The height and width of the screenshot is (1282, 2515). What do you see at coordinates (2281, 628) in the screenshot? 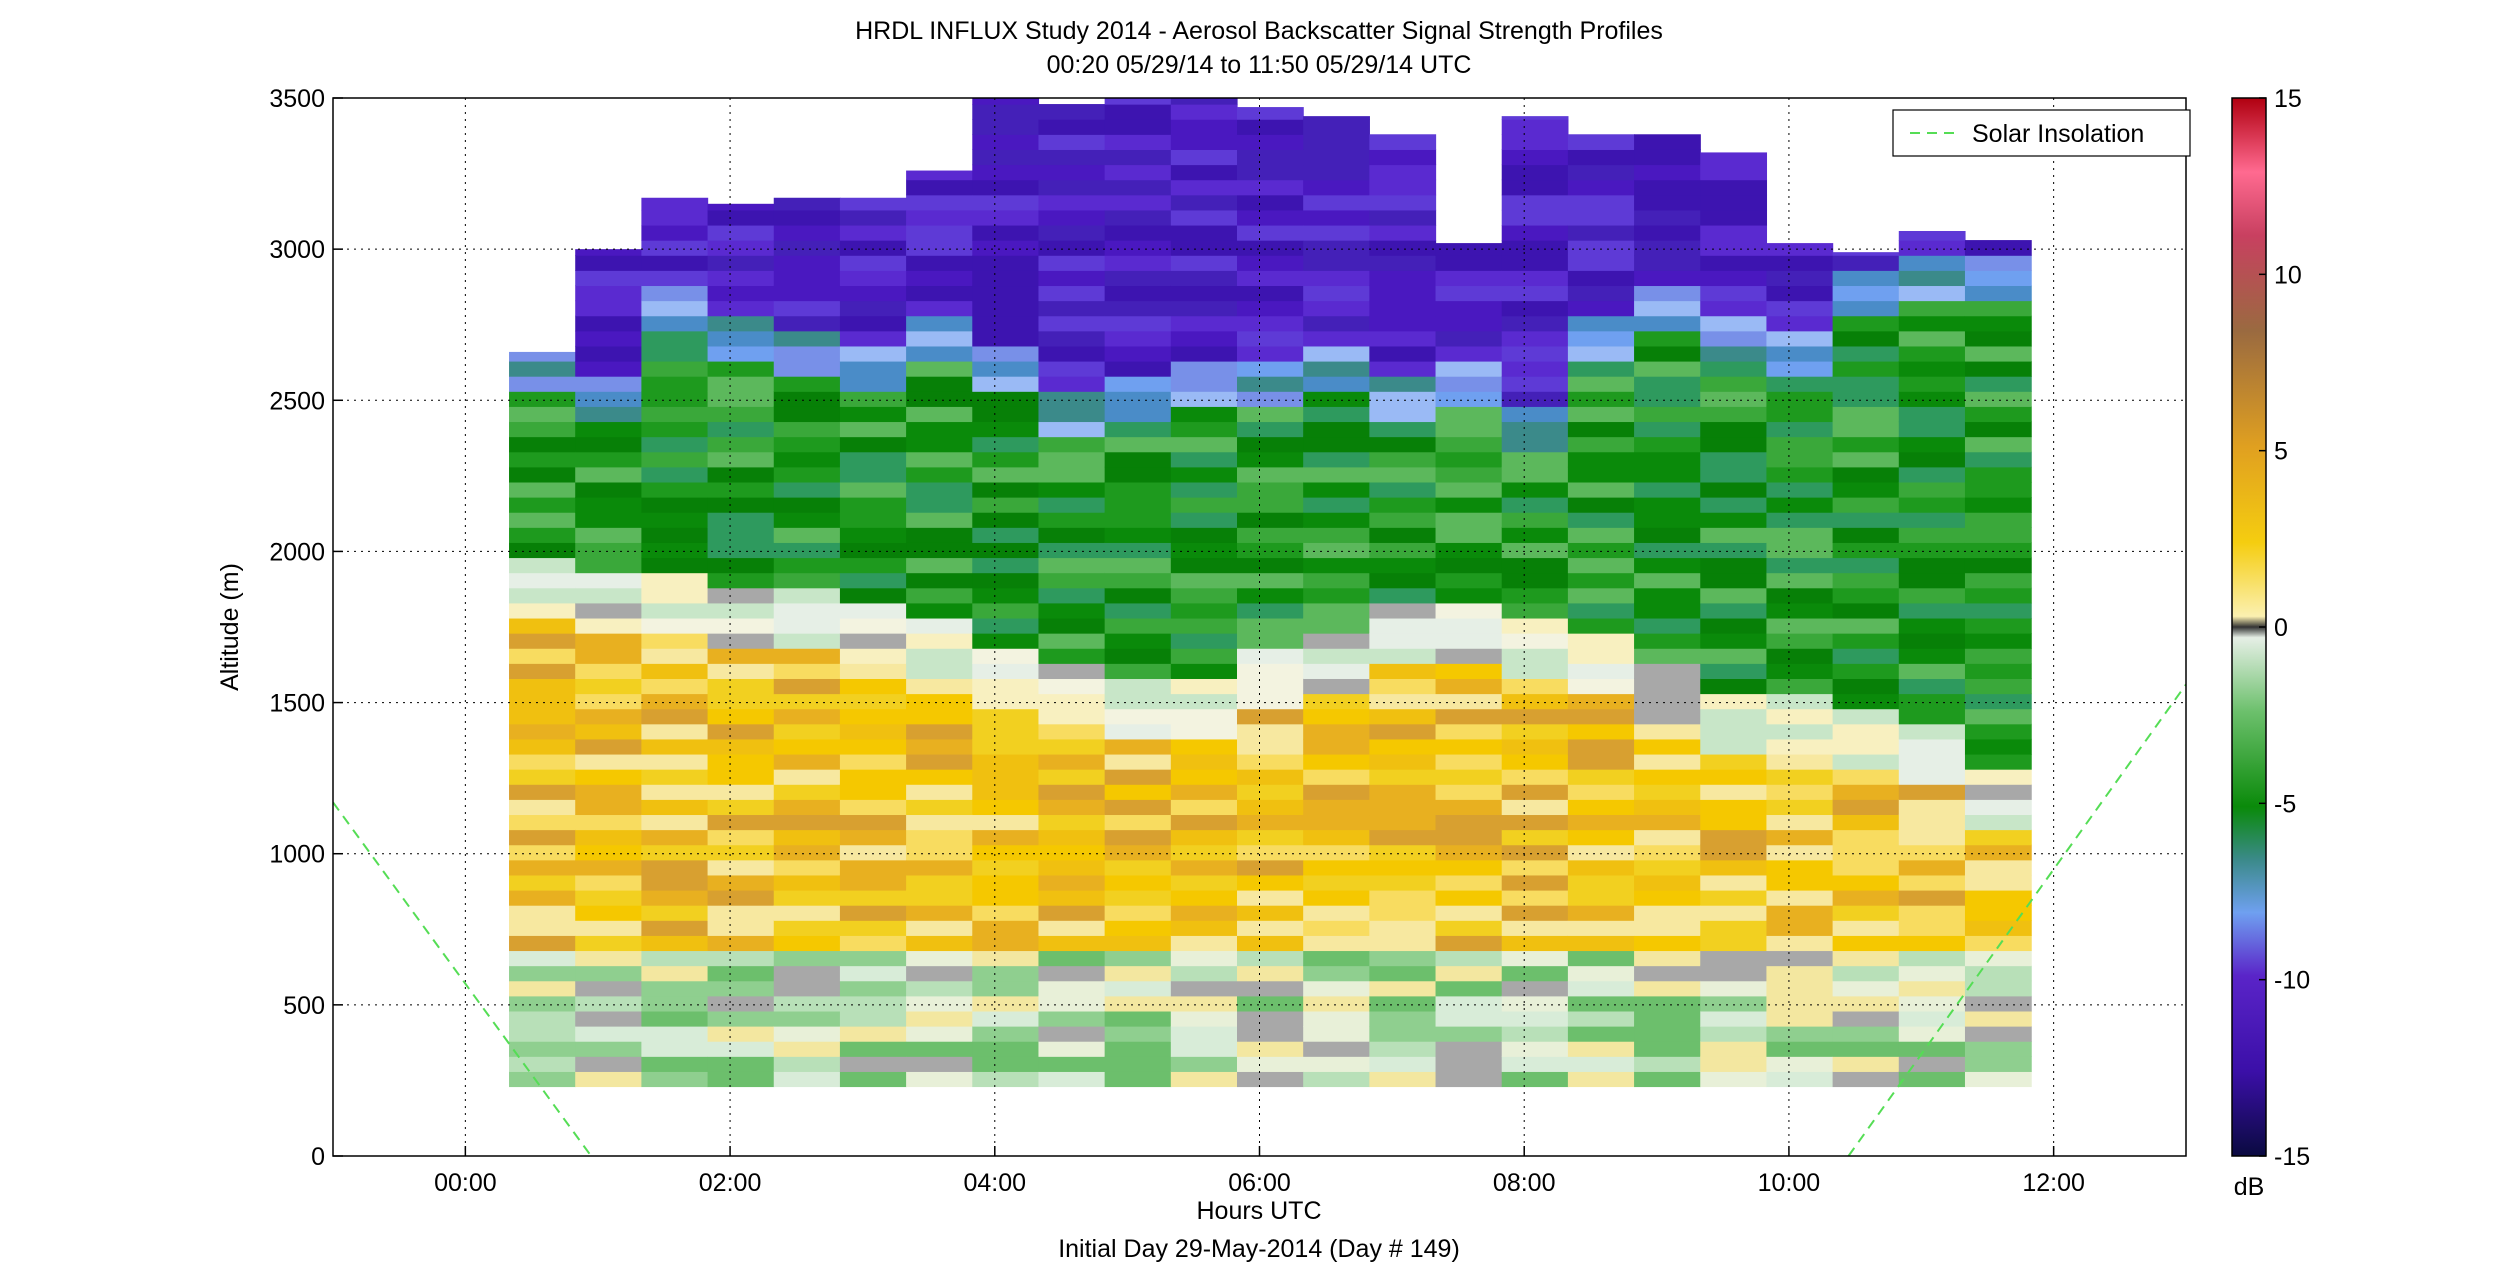
I see `colorbar-tick-label: 0` at bounding box center [2281, 628].